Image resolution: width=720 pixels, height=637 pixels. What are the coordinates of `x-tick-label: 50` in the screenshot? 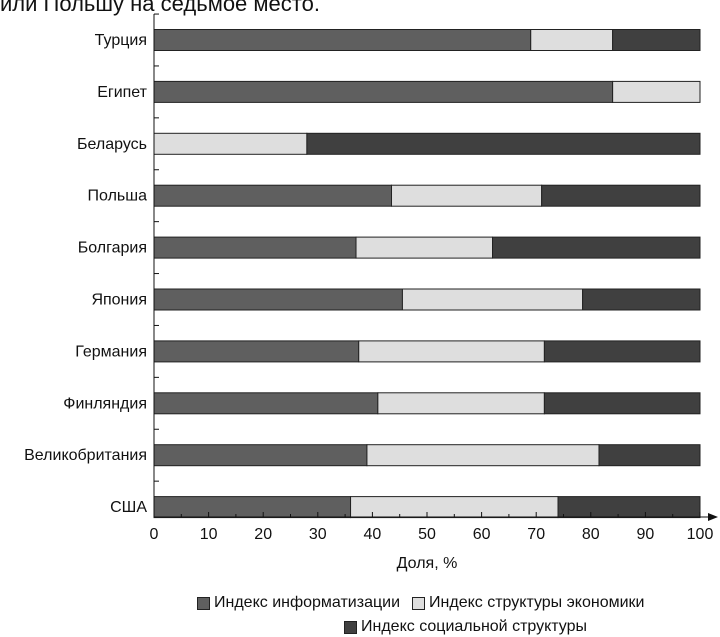 It's located at (427, 534).